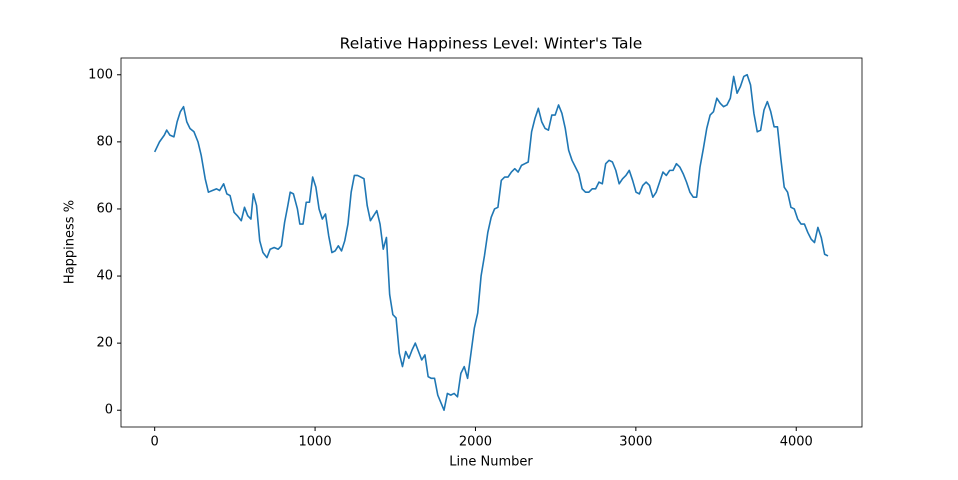 Image resolution: width=958 pixels, height=480 pixels. Describe the element at coordinates (475, 442) in the screenshot. I see `x-tick-label: 2000` at that location.